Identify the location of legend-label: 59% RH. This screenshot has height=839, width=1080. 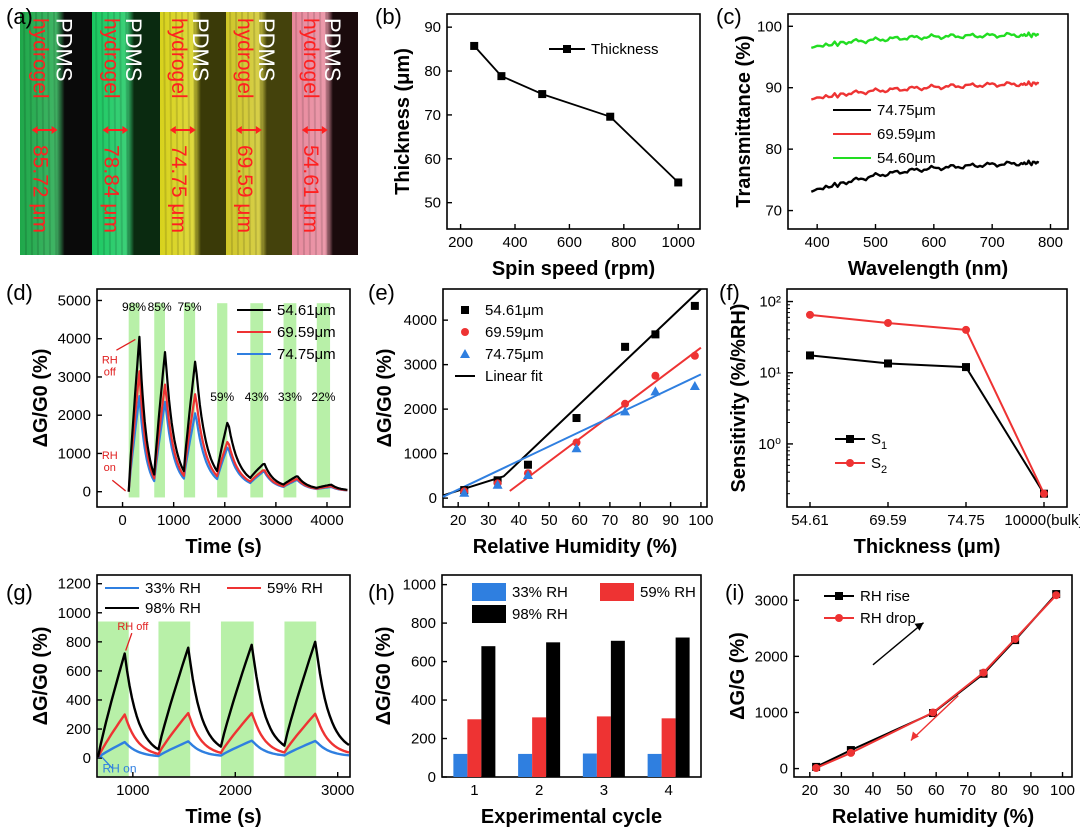
(295, 588).